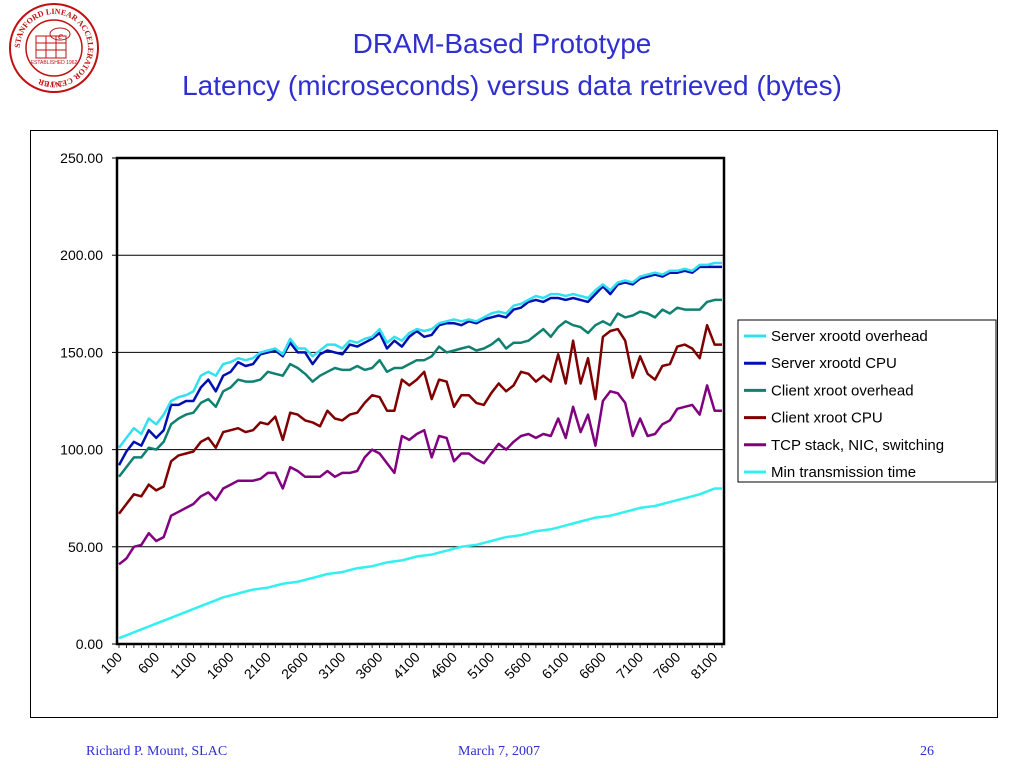  I want to click on slide-title-line1: DRAM-Based Prototype, so click(502, 43).